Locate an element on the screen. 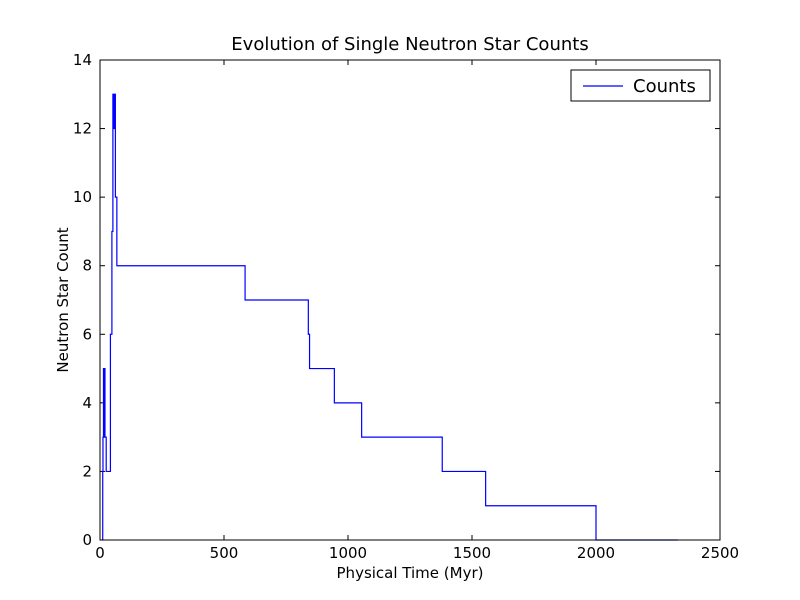  y-tick-label: 14 is located at coordinates (82, 60).